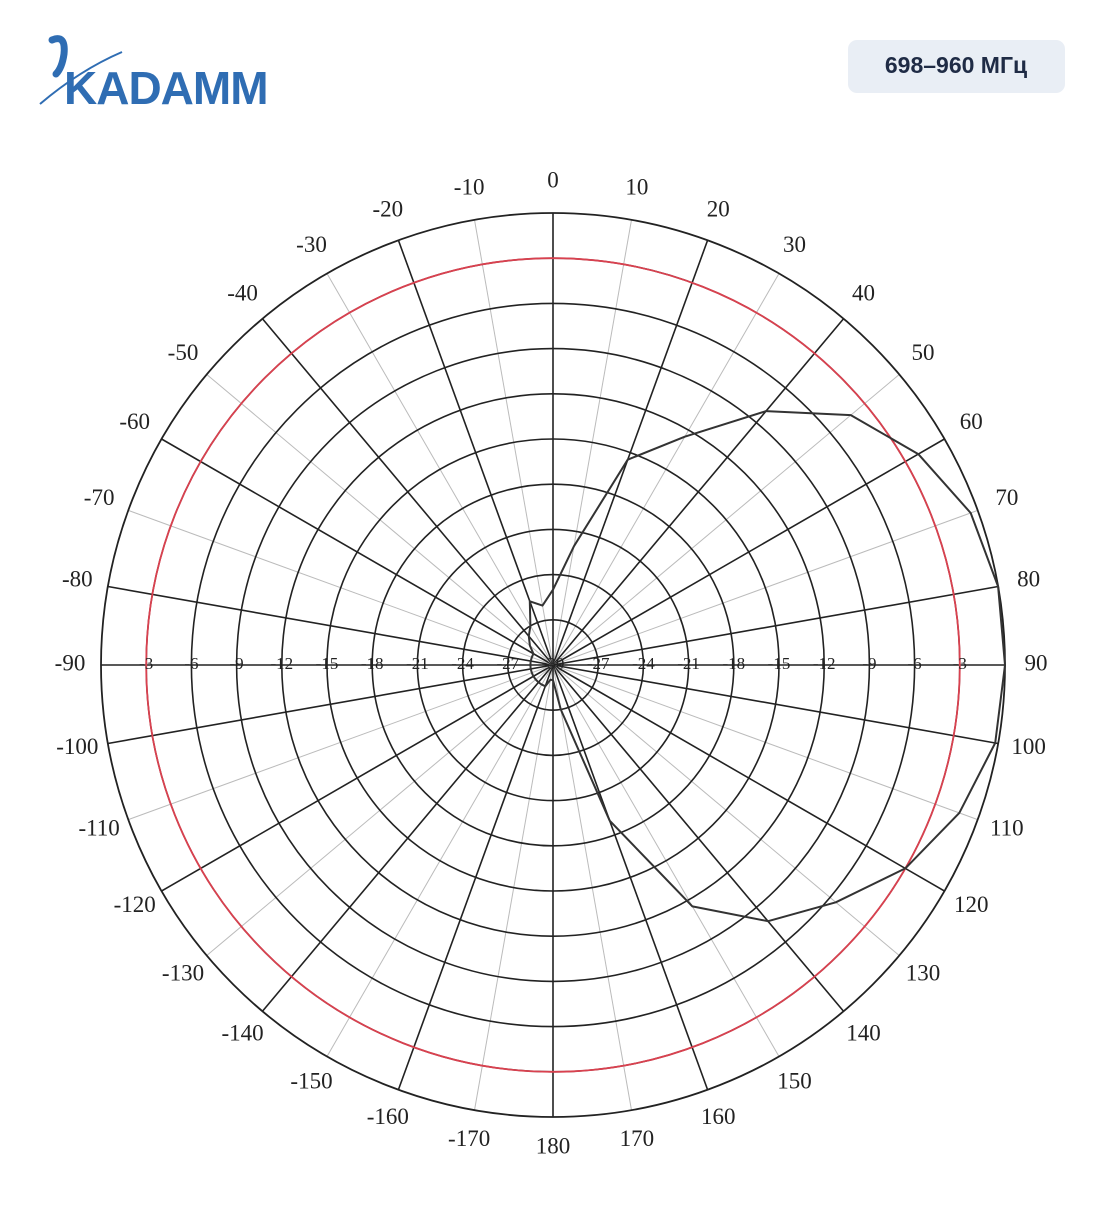  Describe the element at coordinates (388, 1116) in the screenshot. I see `angle-tick-label: -160` at that location.